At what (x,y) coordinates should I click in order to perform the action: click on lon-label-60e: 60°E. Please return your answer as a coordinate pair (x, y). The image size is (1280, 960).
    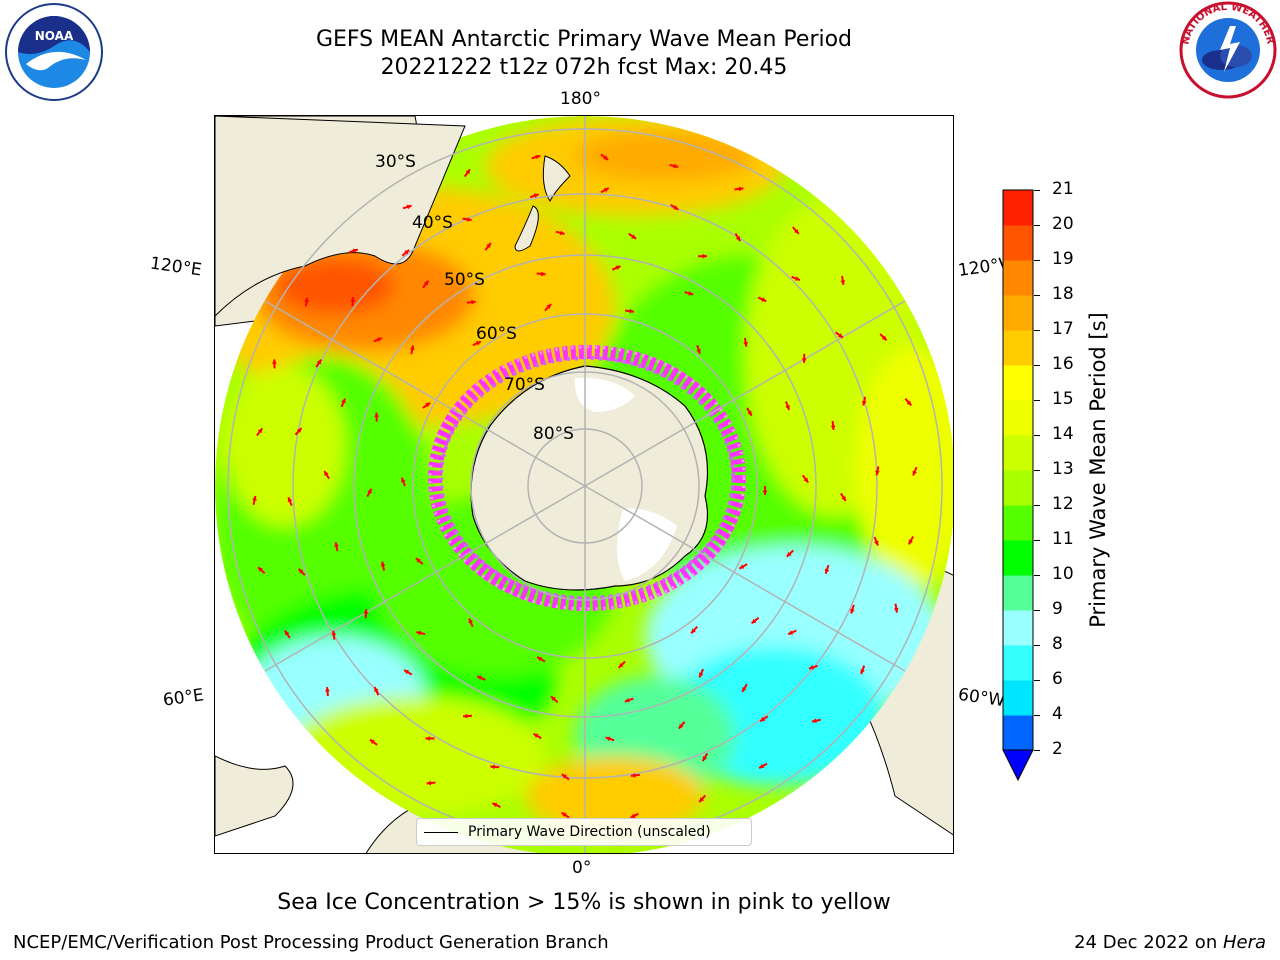
    Looking at the image, I should click on (183, 698).